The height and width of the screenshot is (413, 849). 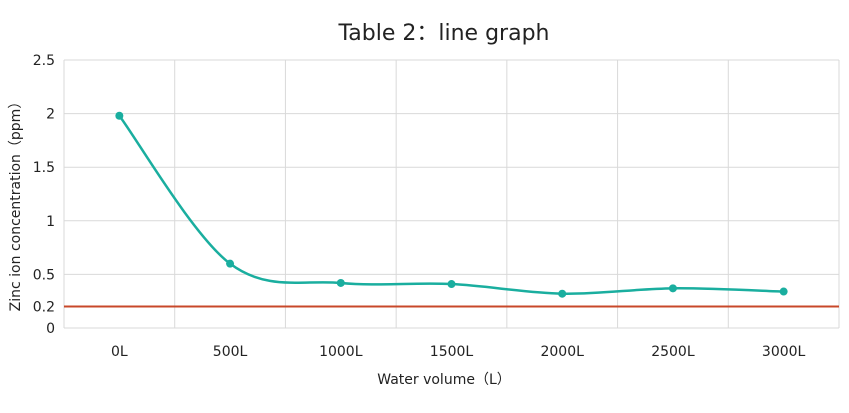 What do you see at coordinates (119, 352) in the screenshot?
I see `x-tick-label: 0L` at bounding box center [119, 352].